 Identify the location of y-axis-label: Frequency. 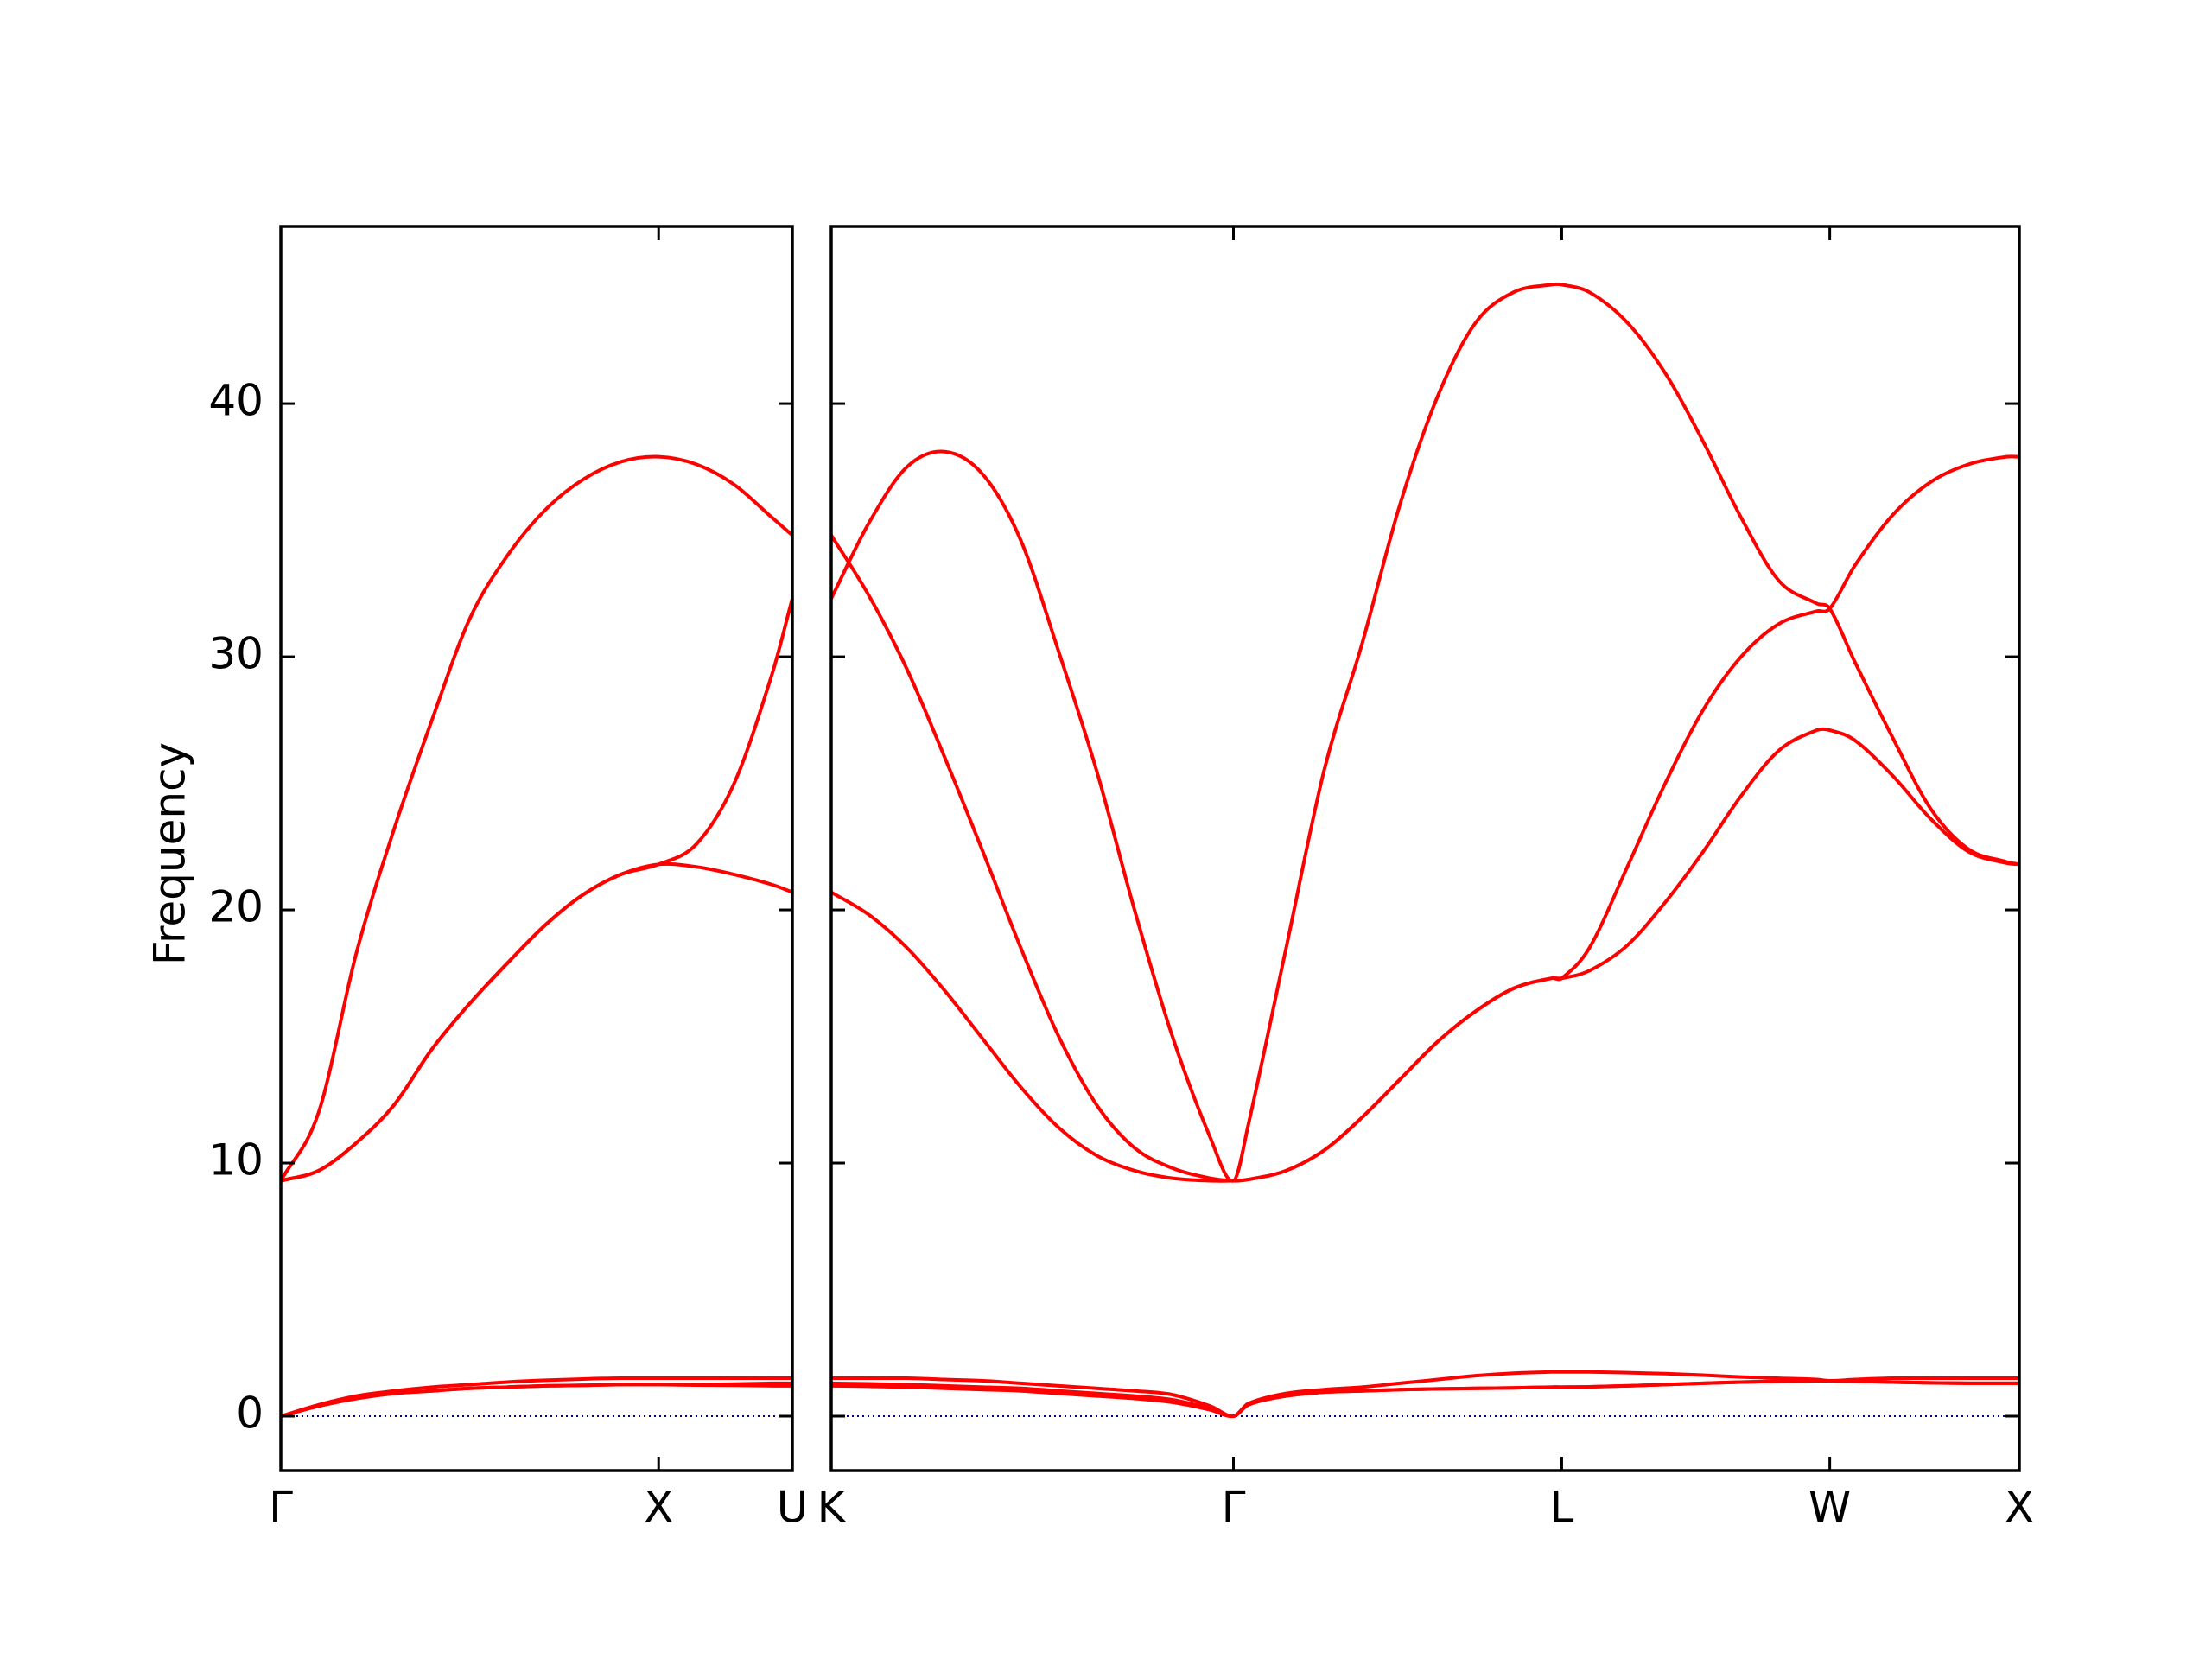
(170, 853).